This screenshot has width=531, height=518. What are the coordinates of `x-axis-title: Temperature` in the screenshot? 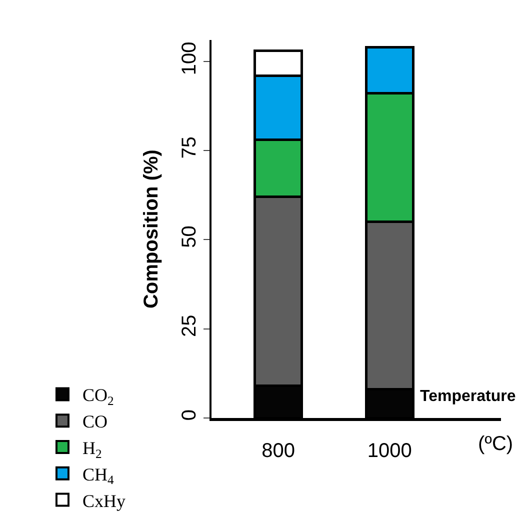 It's located at (468, 396).